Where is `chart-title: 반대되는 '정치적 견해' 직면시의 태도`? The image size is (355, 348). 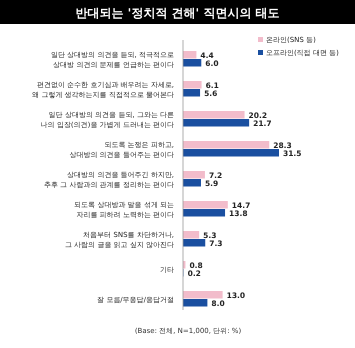
chart-title: 반대되는 '정치적 견해' 직면시의 태도 is located at coordinates (177, 13).